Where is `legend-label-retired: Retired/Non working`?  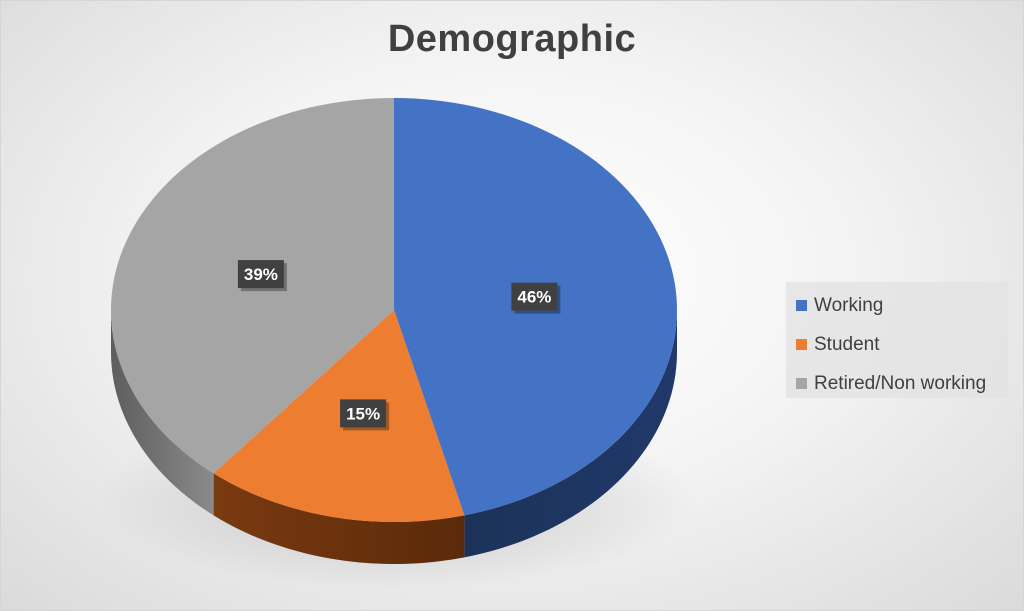
legend-label-retired: Retired/Non working is located at coordinates (900, 383).